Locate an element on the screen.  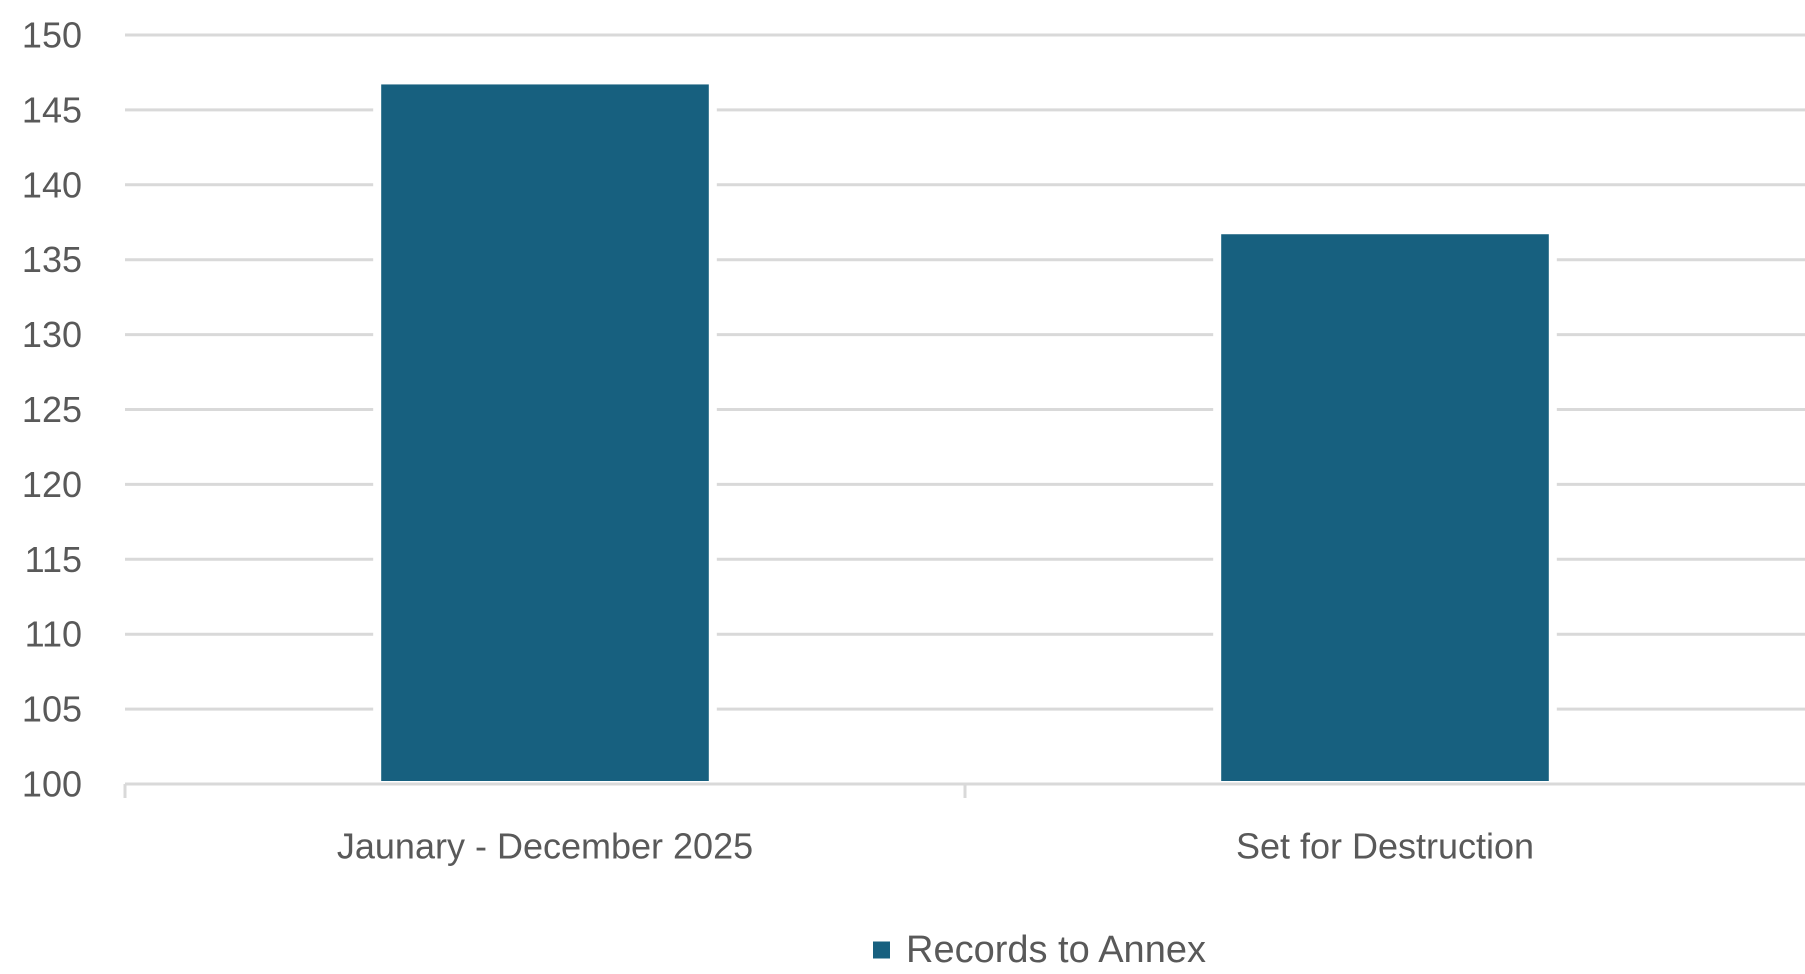
y-tick-label: 120 is located at coordinates (52, 484).